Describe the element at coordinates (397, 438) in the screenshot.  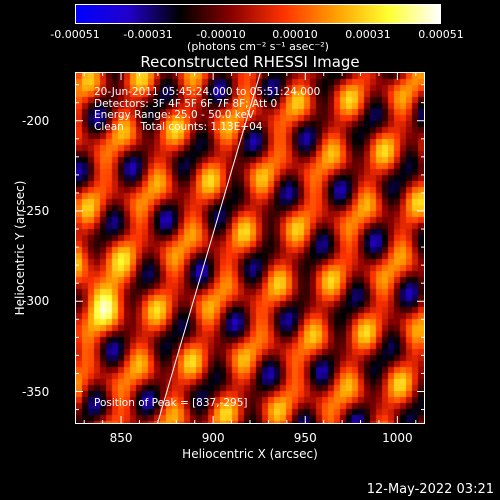
I see `x-tick-label: 1000` at that location.